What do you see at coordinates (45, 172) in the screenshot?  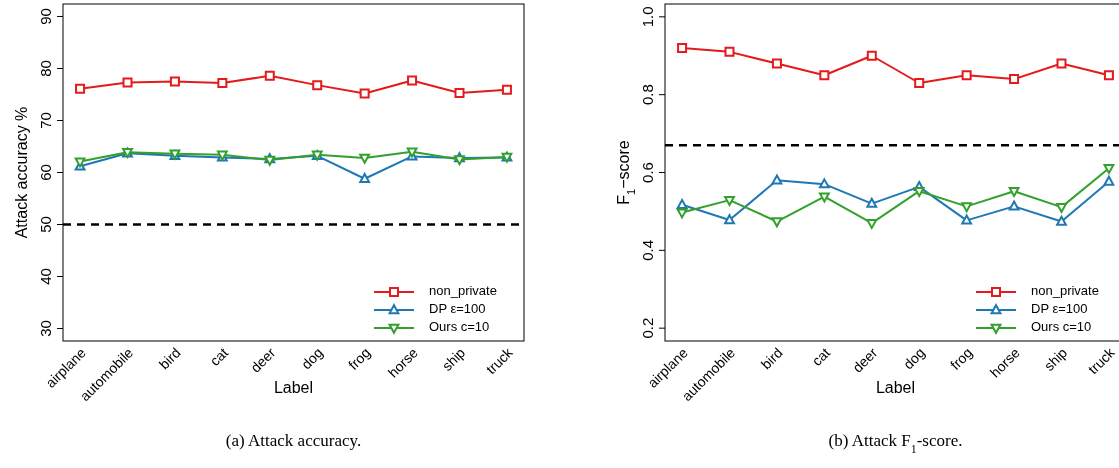 I see `y-tick-label: 60` at bounding box center [45, 172].